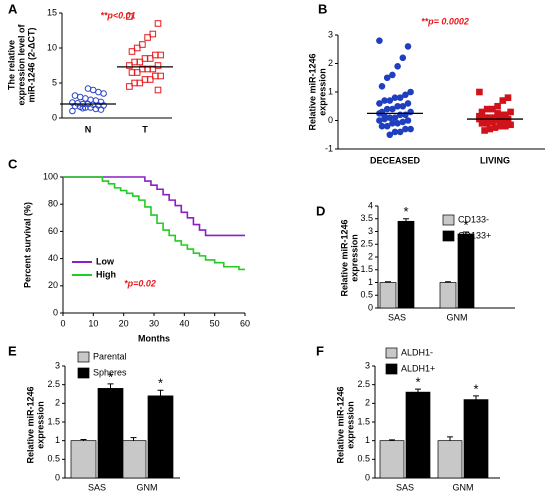 The image size is (550, 497). What do you see at coordinates (473, 219) in the screenshot?
I see `legend-label: CD133-` at bounding box center [473, 219].